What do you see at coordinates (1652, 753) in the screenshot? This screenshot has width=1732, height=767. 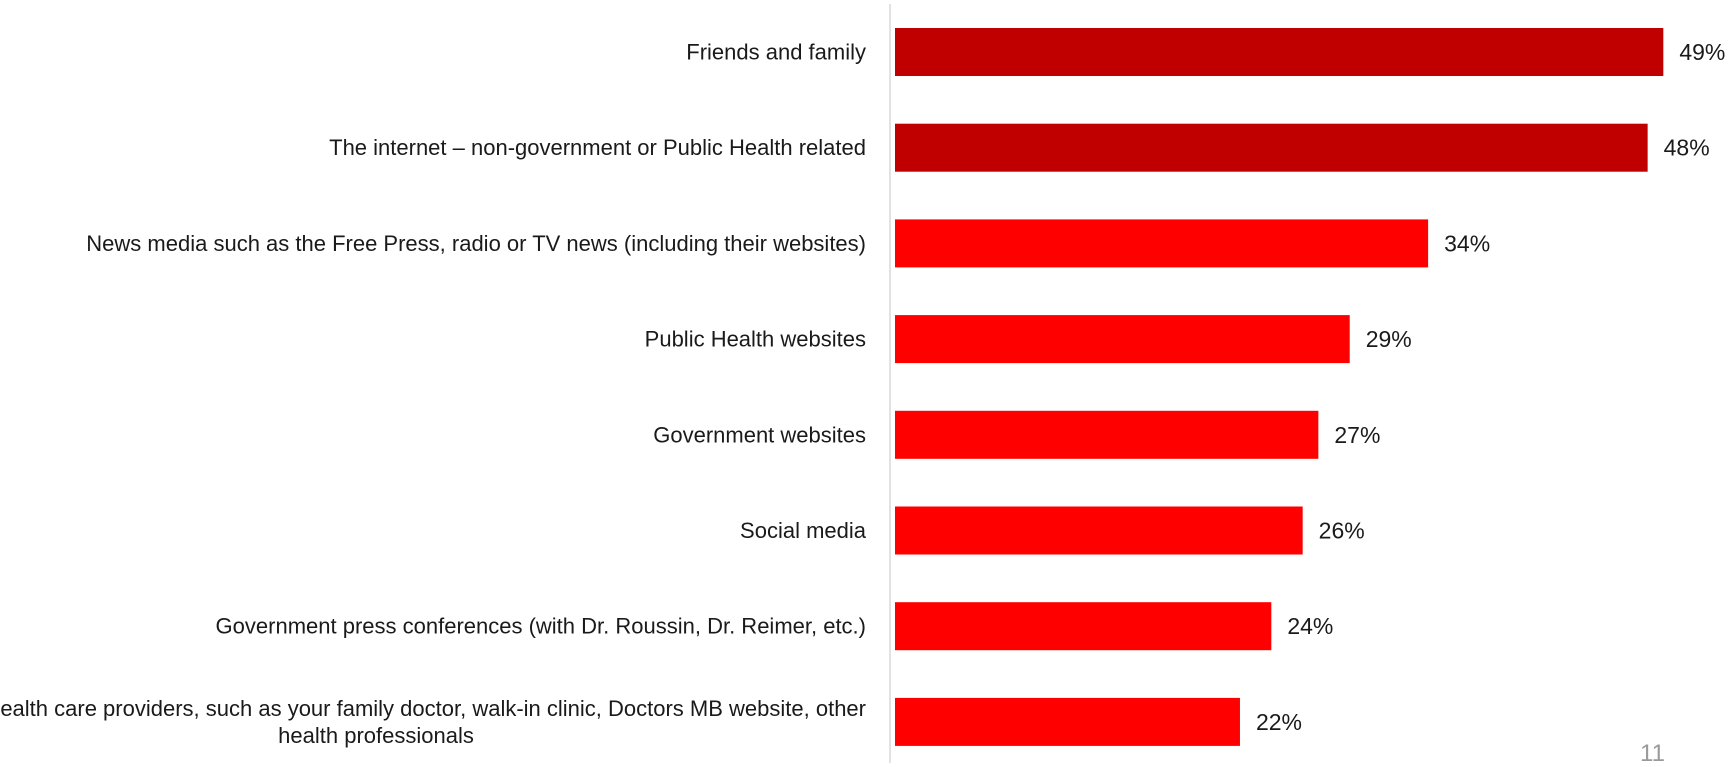 I see `page-number: 11` at bounding box center [1652, 753].